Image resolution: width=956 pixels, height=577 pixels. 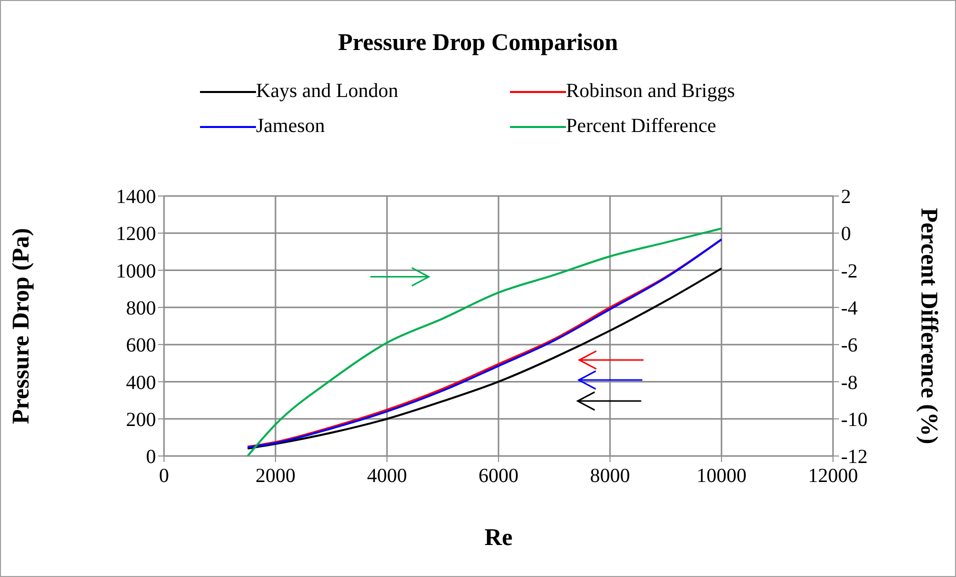 I want to click on y-tick-label: 200, so click(x=141, y=419).